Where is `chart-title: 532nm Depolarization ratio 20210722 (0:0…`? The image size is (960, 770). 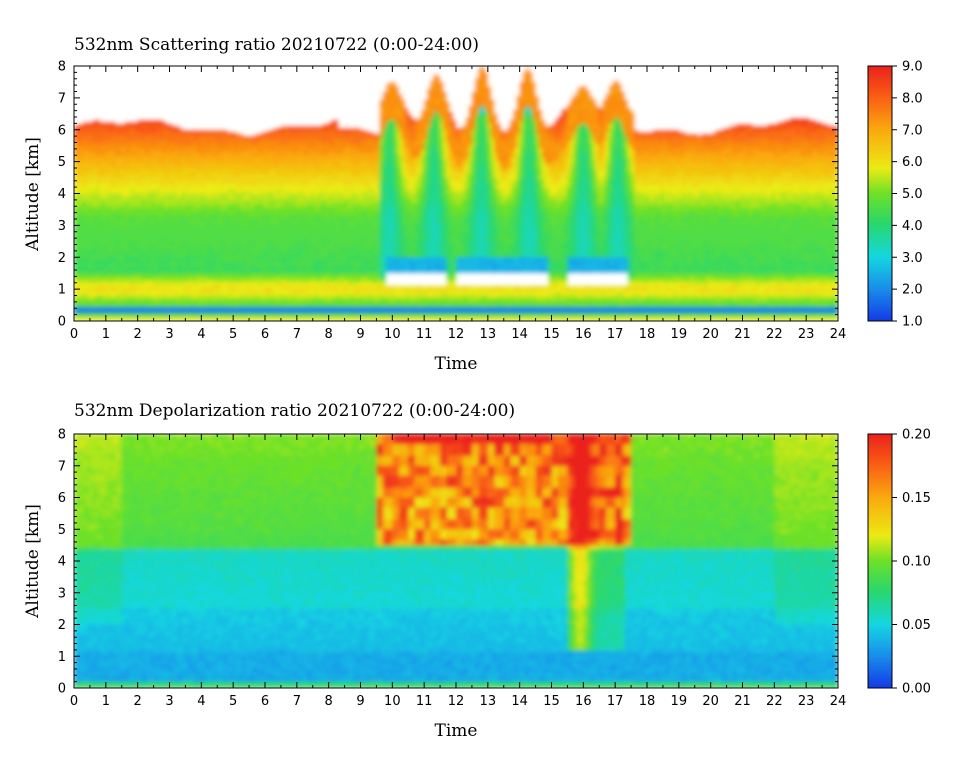 chart-title: 532nm Depolarization ratio 20210722 (0:0… is located at coordinates (294, 411).